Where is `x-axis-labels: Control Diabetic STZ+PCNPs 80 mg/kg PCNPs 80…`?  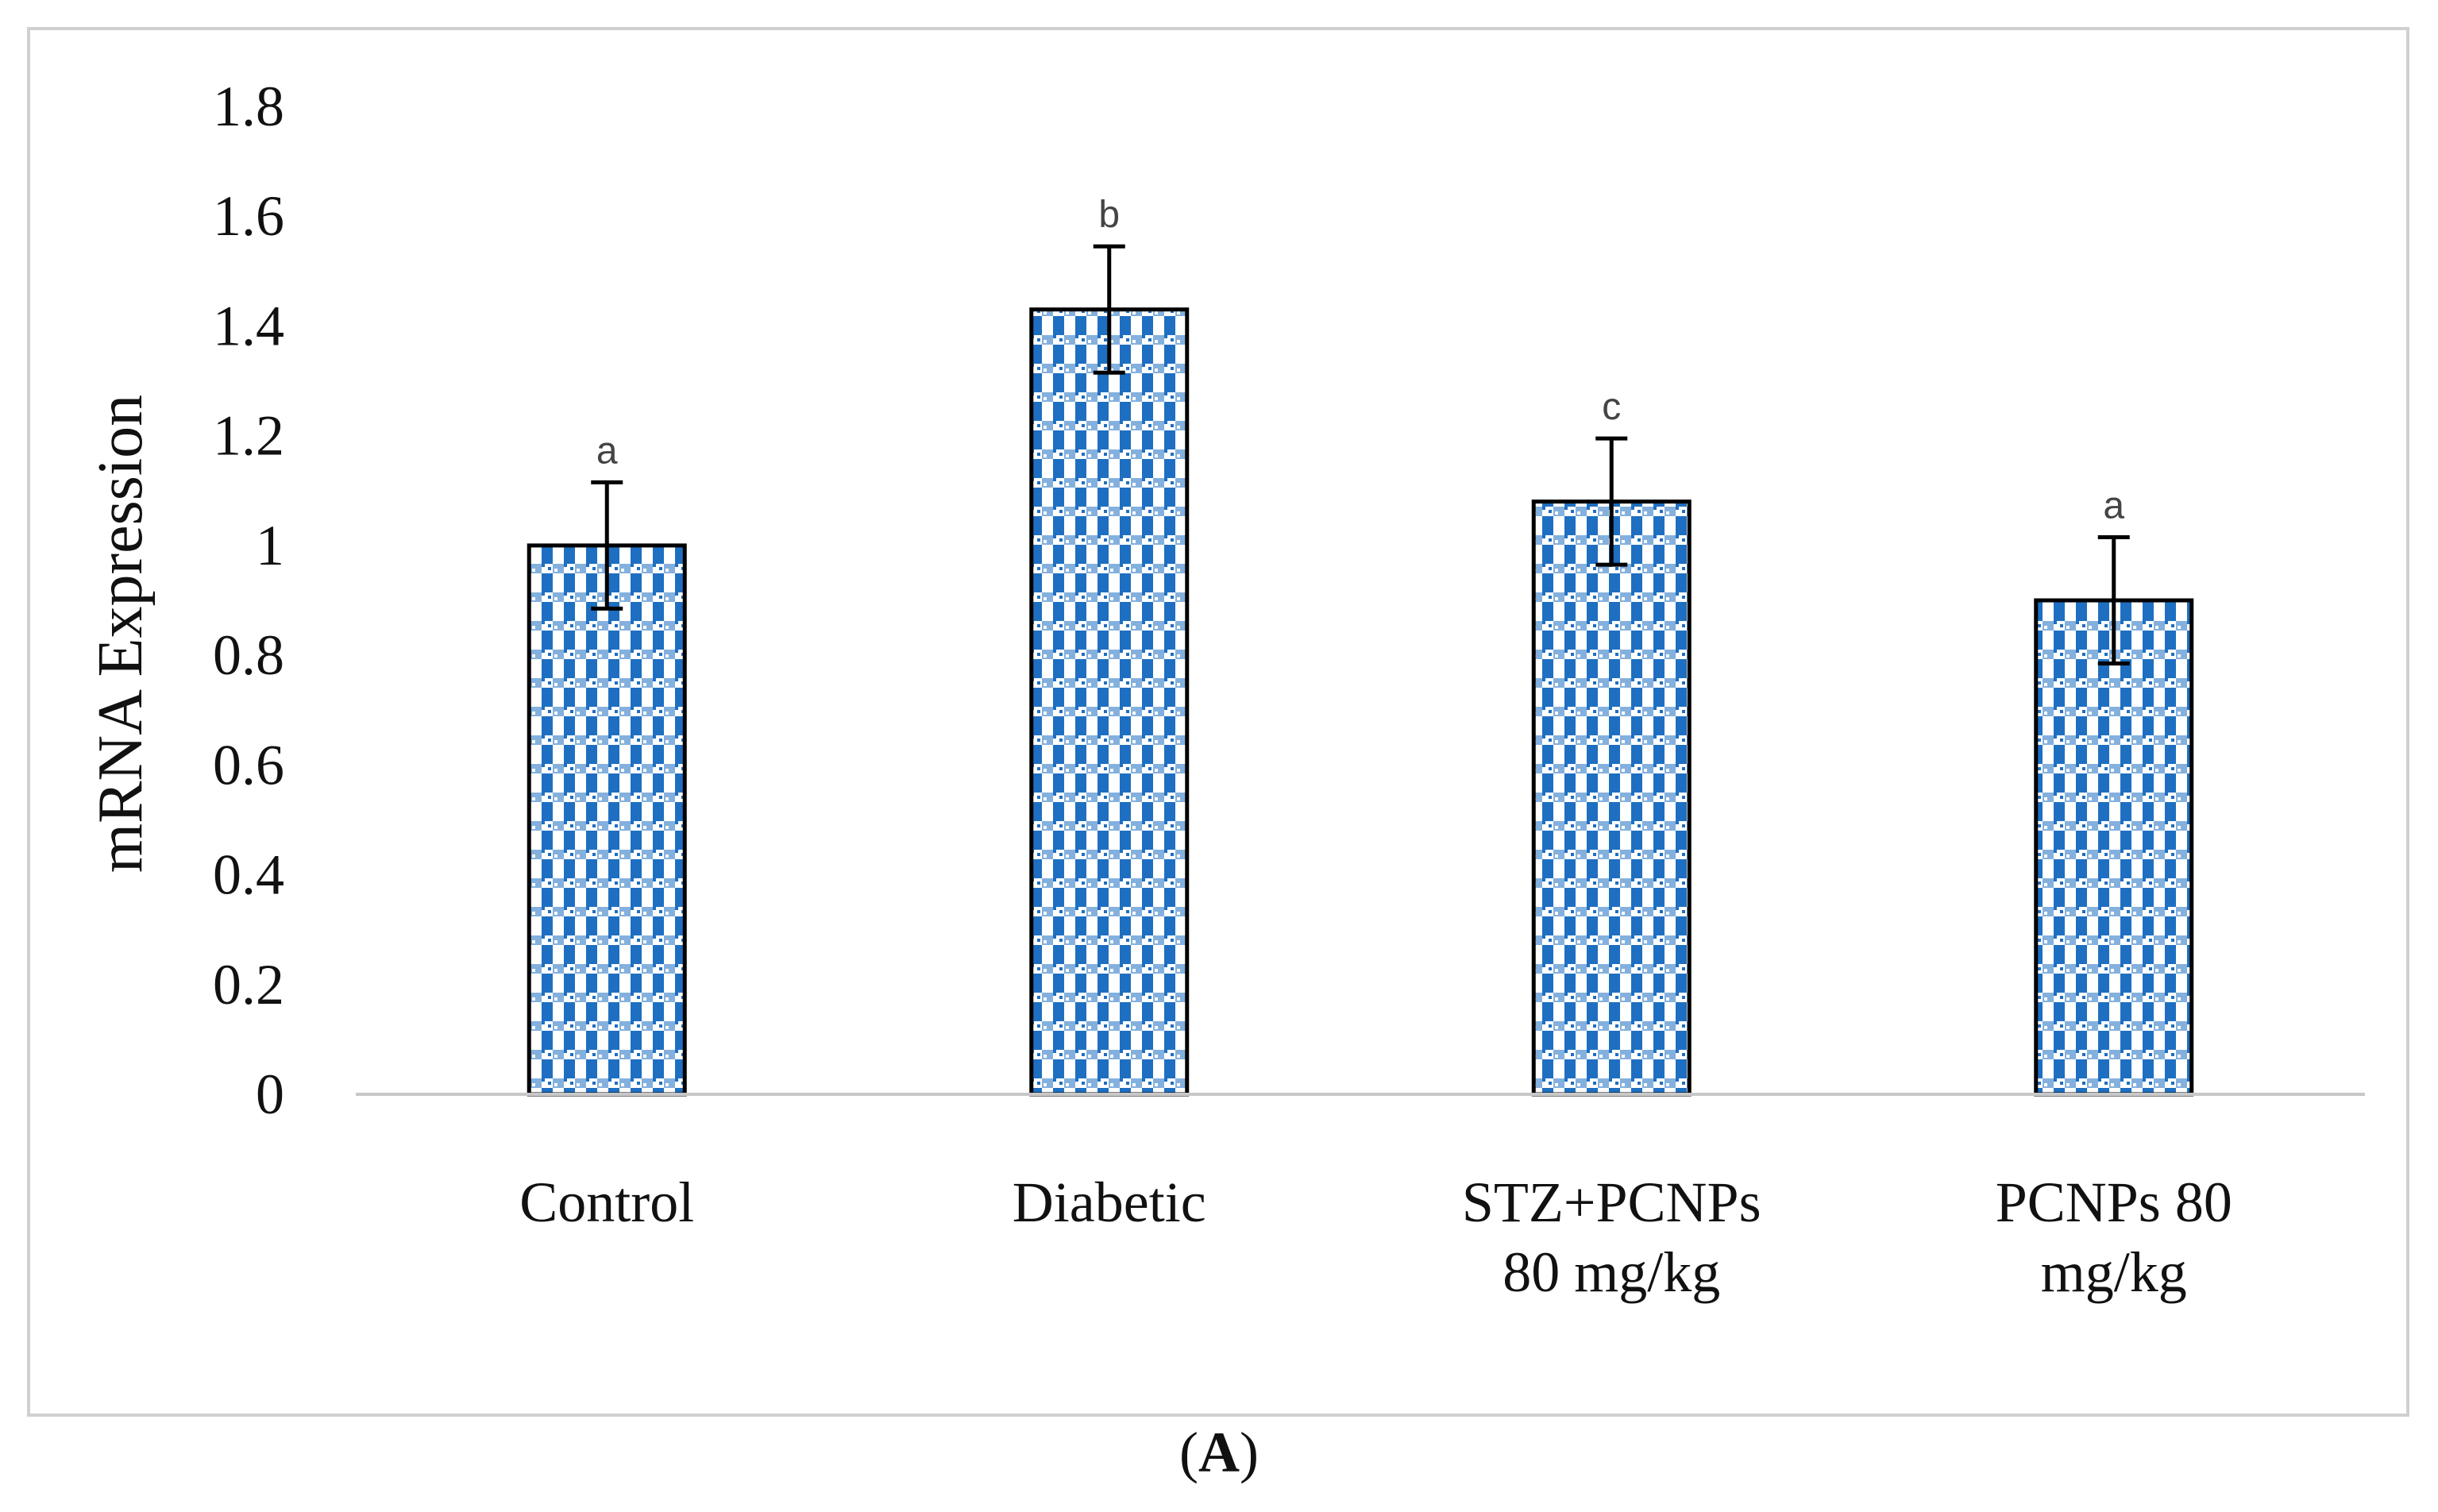
x-axis-labels: Control Diabetic STZ+PCNPs 80 mg/kg PCNPs 80… is located at coordinates (1375, 1237).